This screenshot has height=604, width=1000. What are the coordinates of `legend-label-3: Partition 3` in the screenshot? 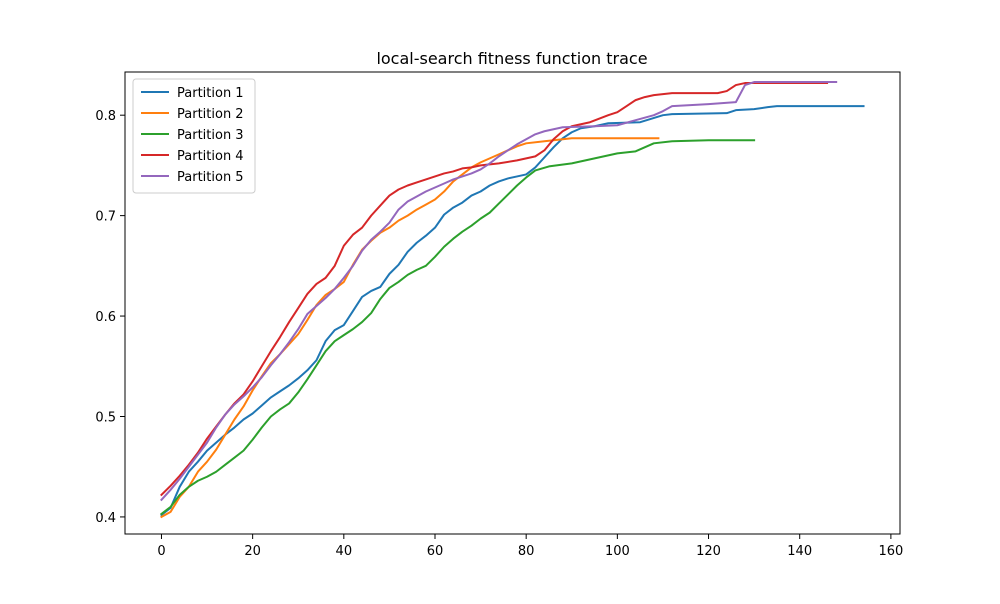 It's located at (210, 135).